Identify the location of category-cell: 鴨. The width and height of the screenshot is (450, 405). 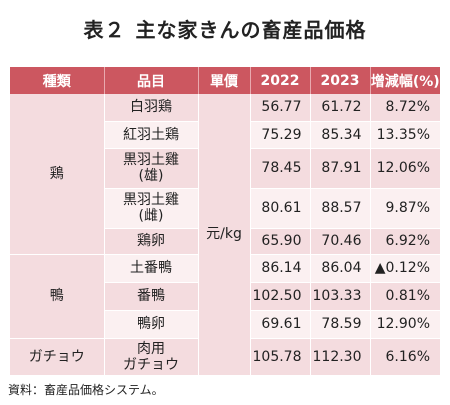
(57, 296).